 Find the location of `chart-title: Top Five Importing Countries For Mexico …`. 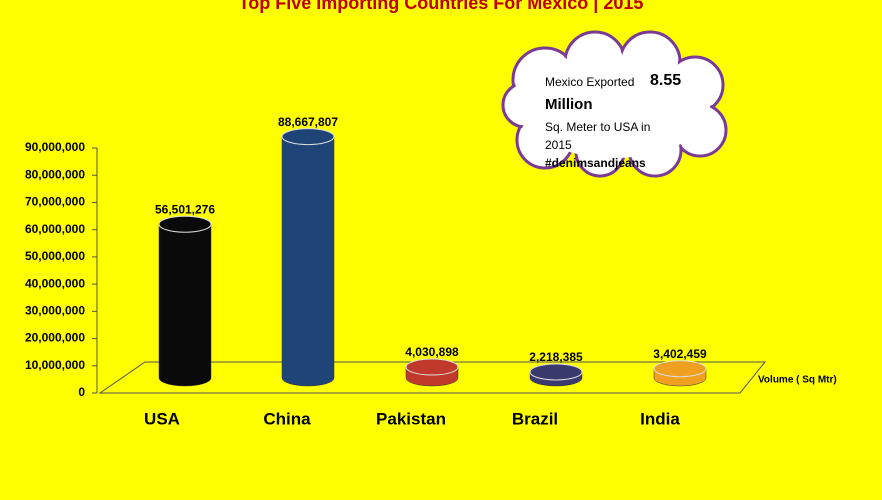

chart-title: Top Five Importing Countries For Mexico … is located at coordinates (441, 6).